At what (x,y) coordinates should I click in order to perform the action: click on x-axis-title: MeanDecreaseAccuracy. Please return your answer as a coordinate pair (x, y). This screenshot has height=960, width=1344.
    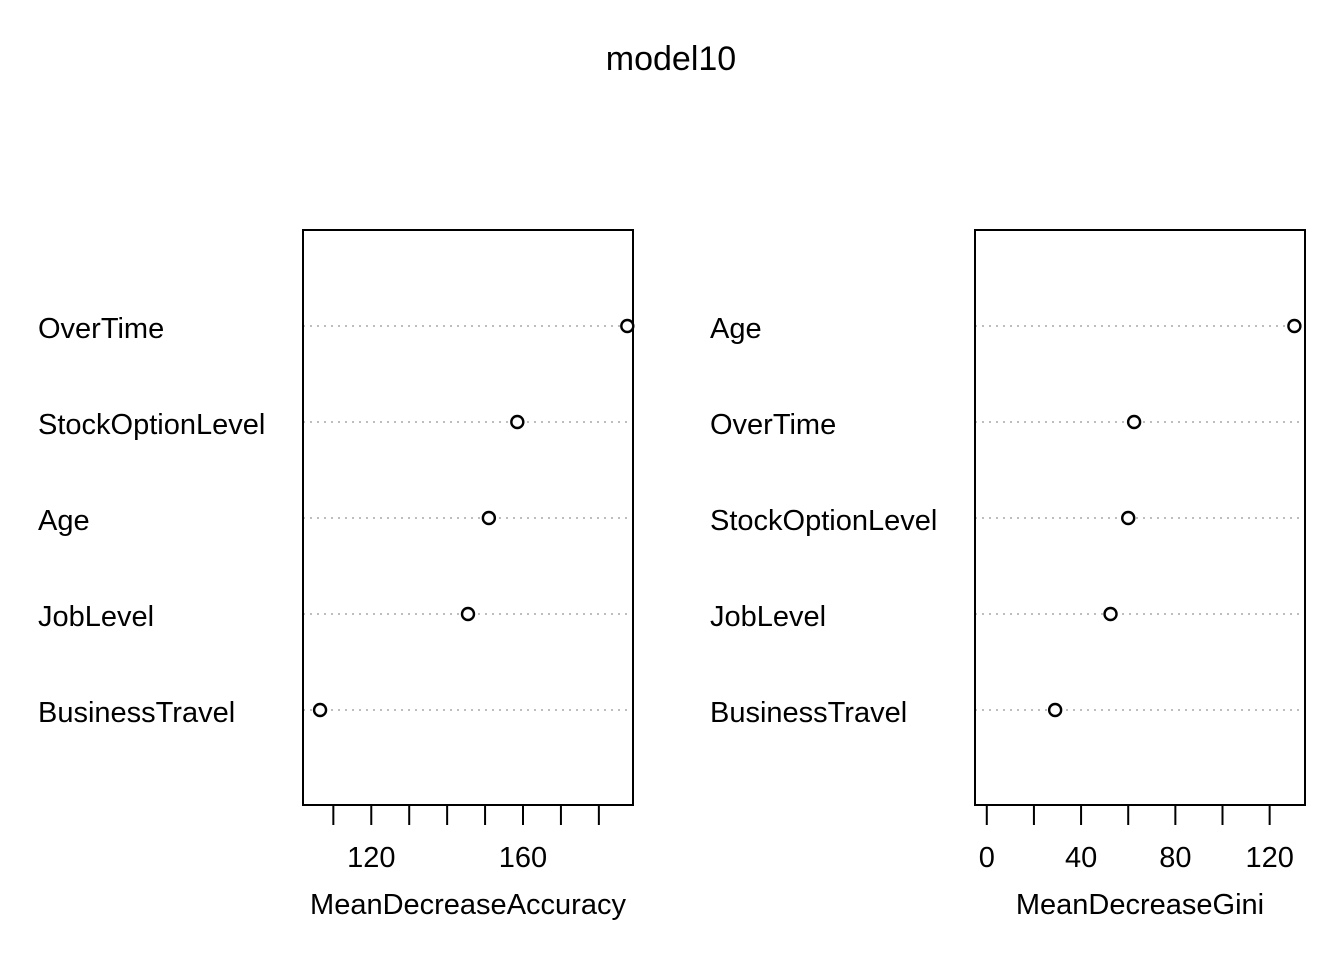
    Looking at the image, I should click on (468, 905).